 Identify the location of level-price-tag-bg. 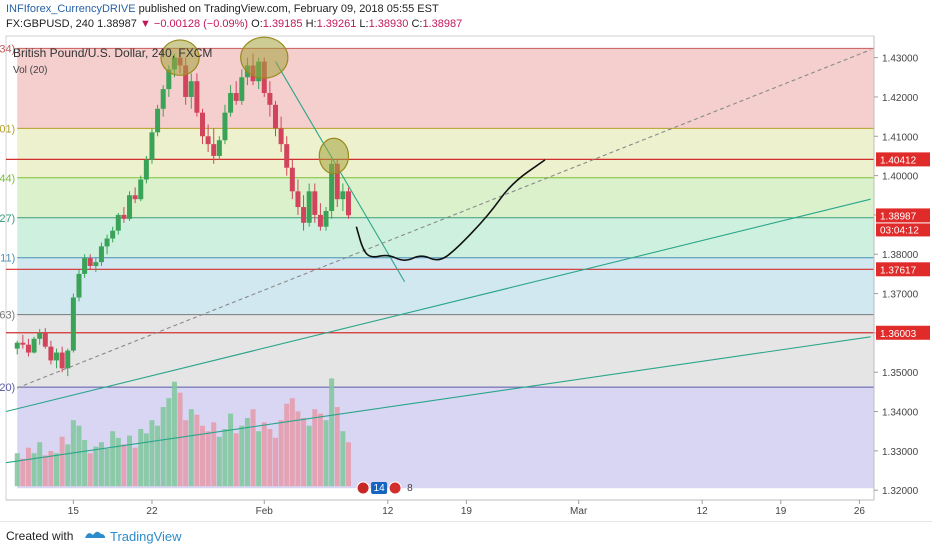
(903, 269).